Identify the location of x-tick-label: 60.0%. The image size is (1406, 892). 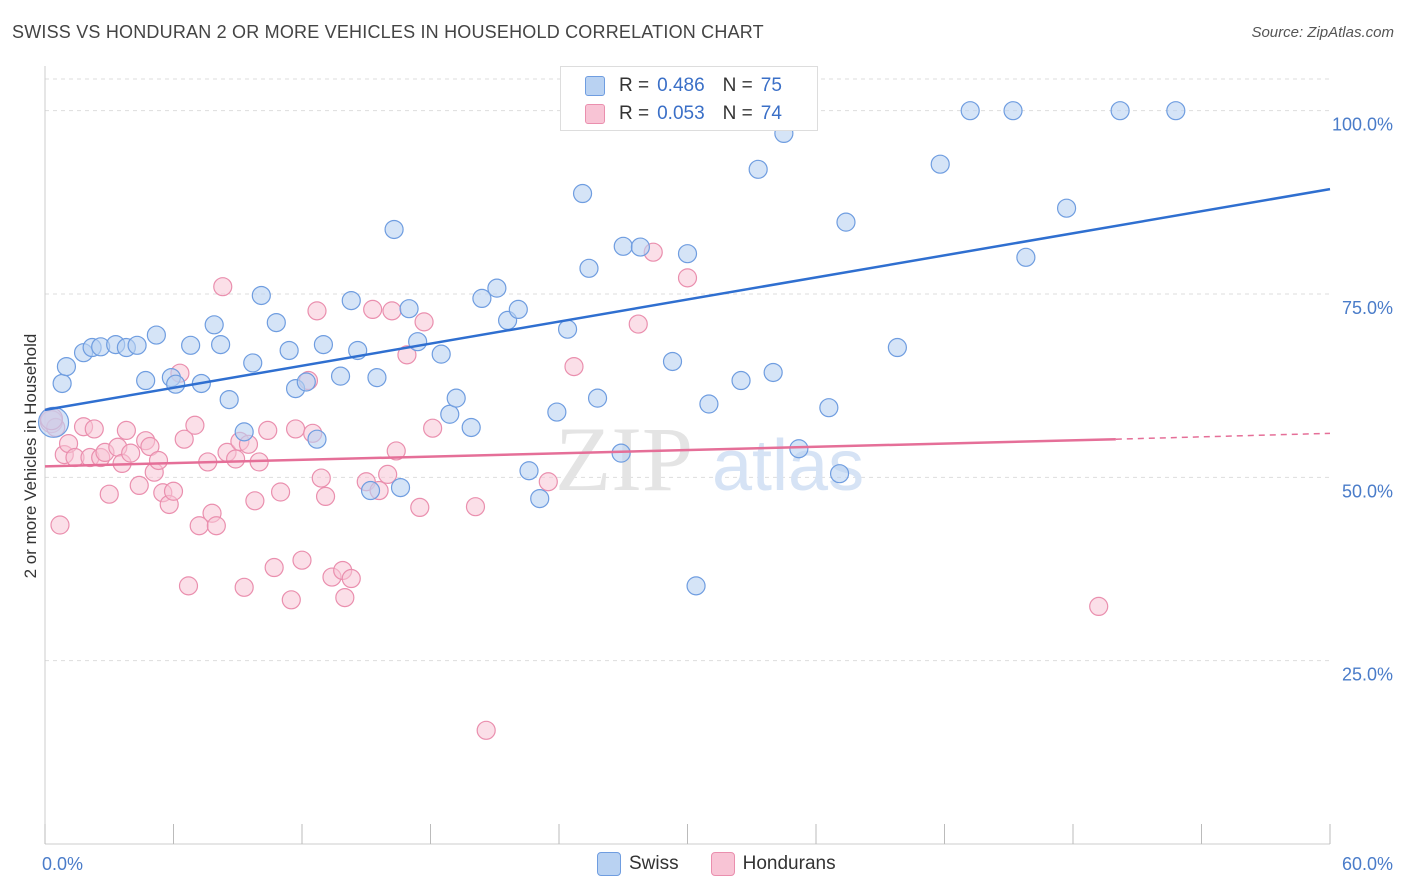
(1367, 864).